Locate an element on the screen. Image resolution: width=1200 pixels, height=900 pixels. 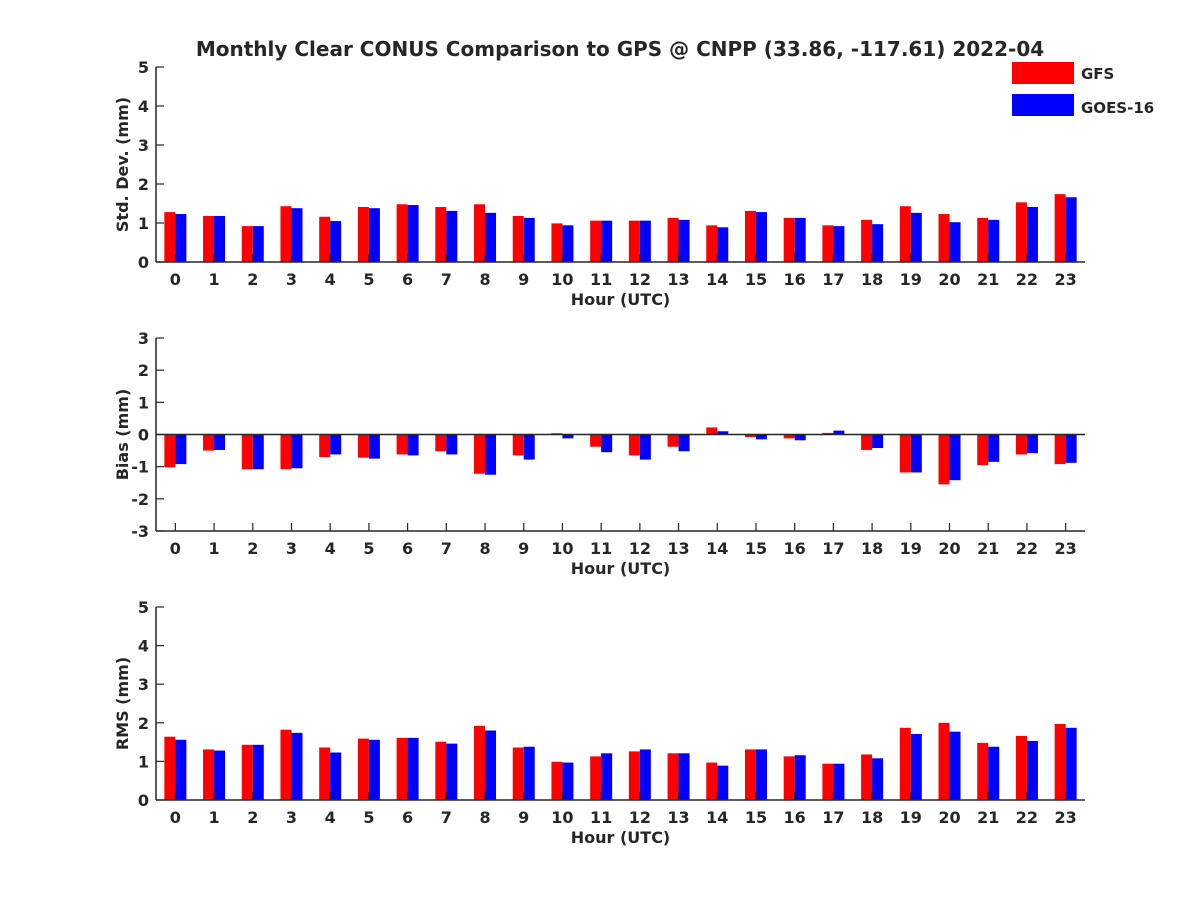
bar-goes16-h11 is located at coordinates (607, 443).